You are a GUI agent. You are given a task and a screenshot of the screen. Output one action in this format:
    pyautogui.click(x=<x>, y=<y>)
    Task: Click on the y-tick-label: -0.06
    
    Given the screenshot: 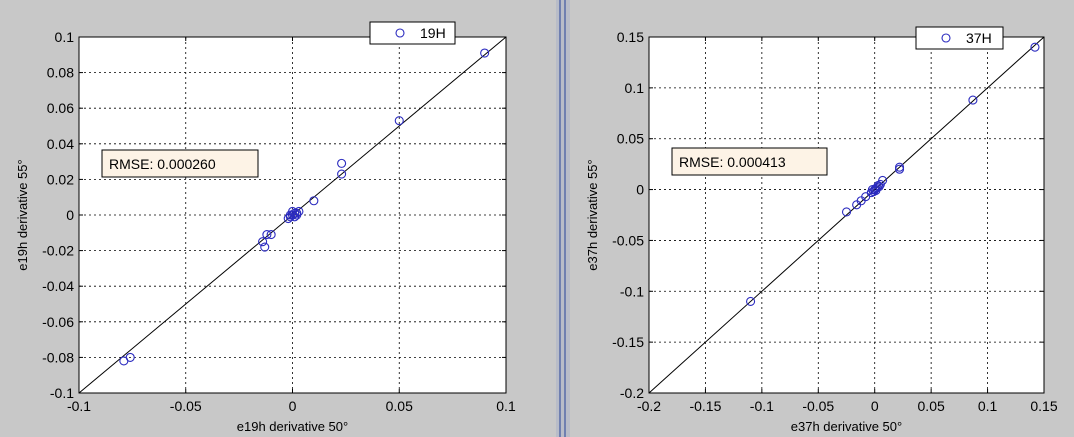 What is the action you would take?
    pyautogui.click(x=58, y=322)
    